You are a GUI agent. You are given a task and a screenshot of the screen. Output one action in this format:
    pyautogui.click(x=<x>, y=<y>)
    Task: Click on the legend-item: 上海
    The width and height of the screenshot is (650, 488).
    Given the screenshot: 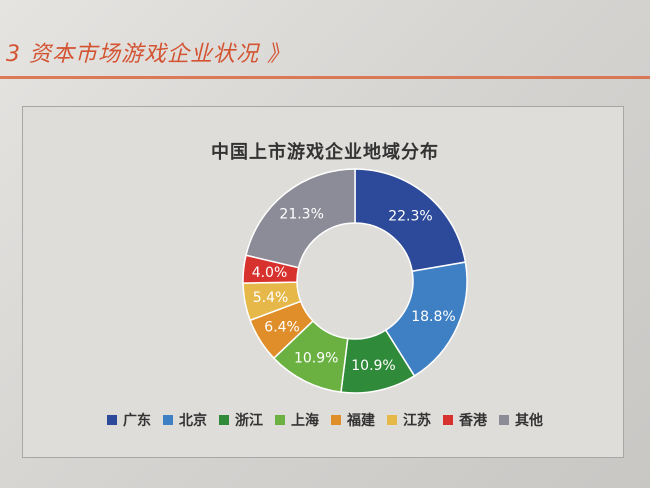 What is the action you would take?
    pyautogui.click(x=297, y=420)
    